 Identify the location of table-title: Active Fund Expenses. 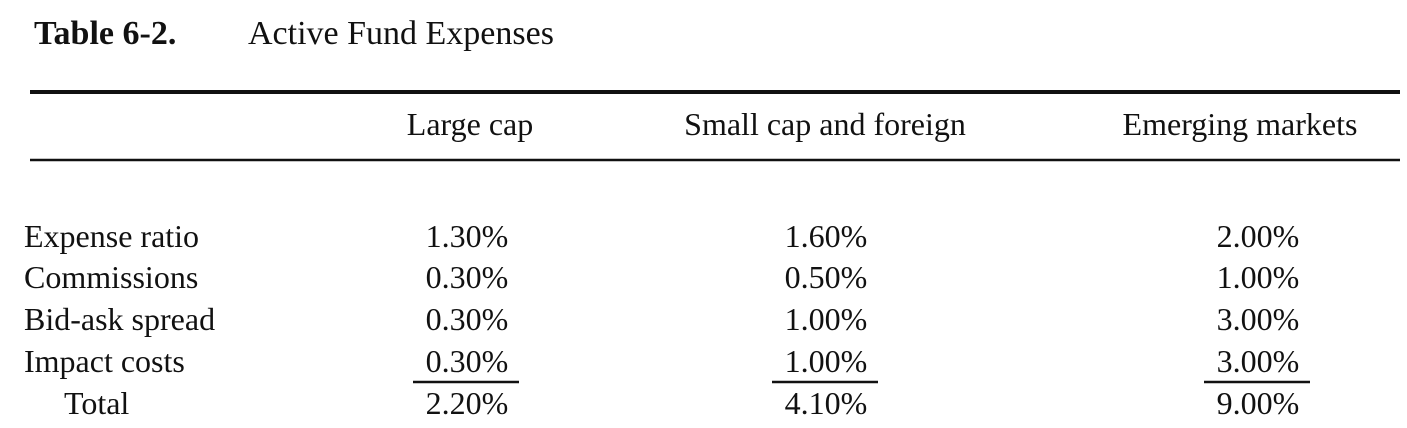
(401, 33).